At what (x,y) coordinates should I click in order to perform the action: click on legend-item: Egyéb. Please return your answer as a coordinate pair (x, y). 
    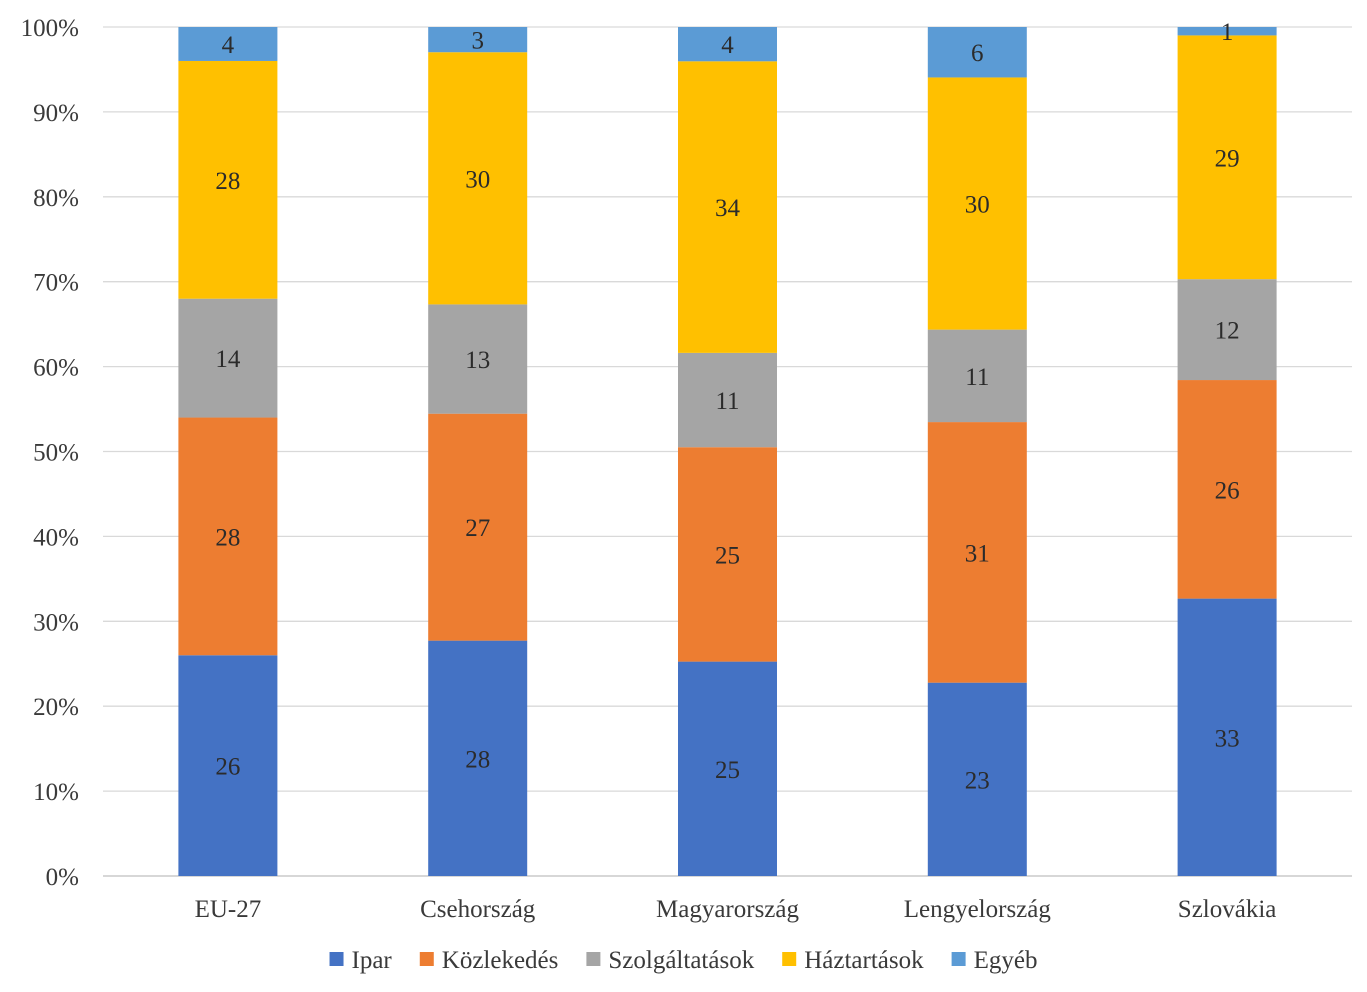
    Looking at the image, I should click on (994, 960).